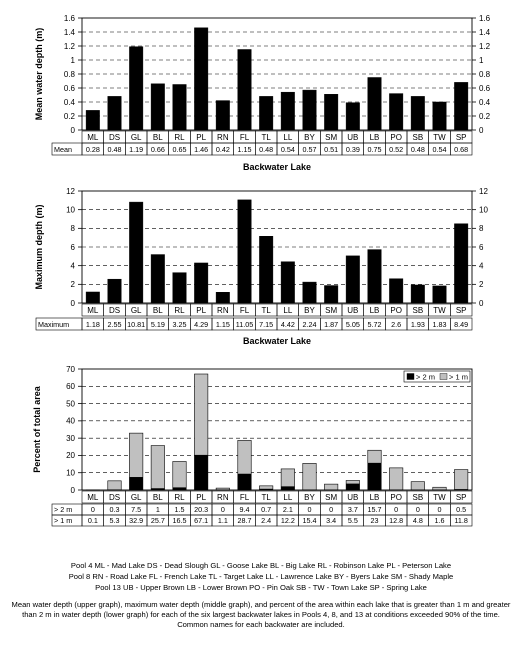  What do you see at coordinates (201, 497) in the screenshot?
I see `x-tick-label: PL` at bounding box center [201, 497].